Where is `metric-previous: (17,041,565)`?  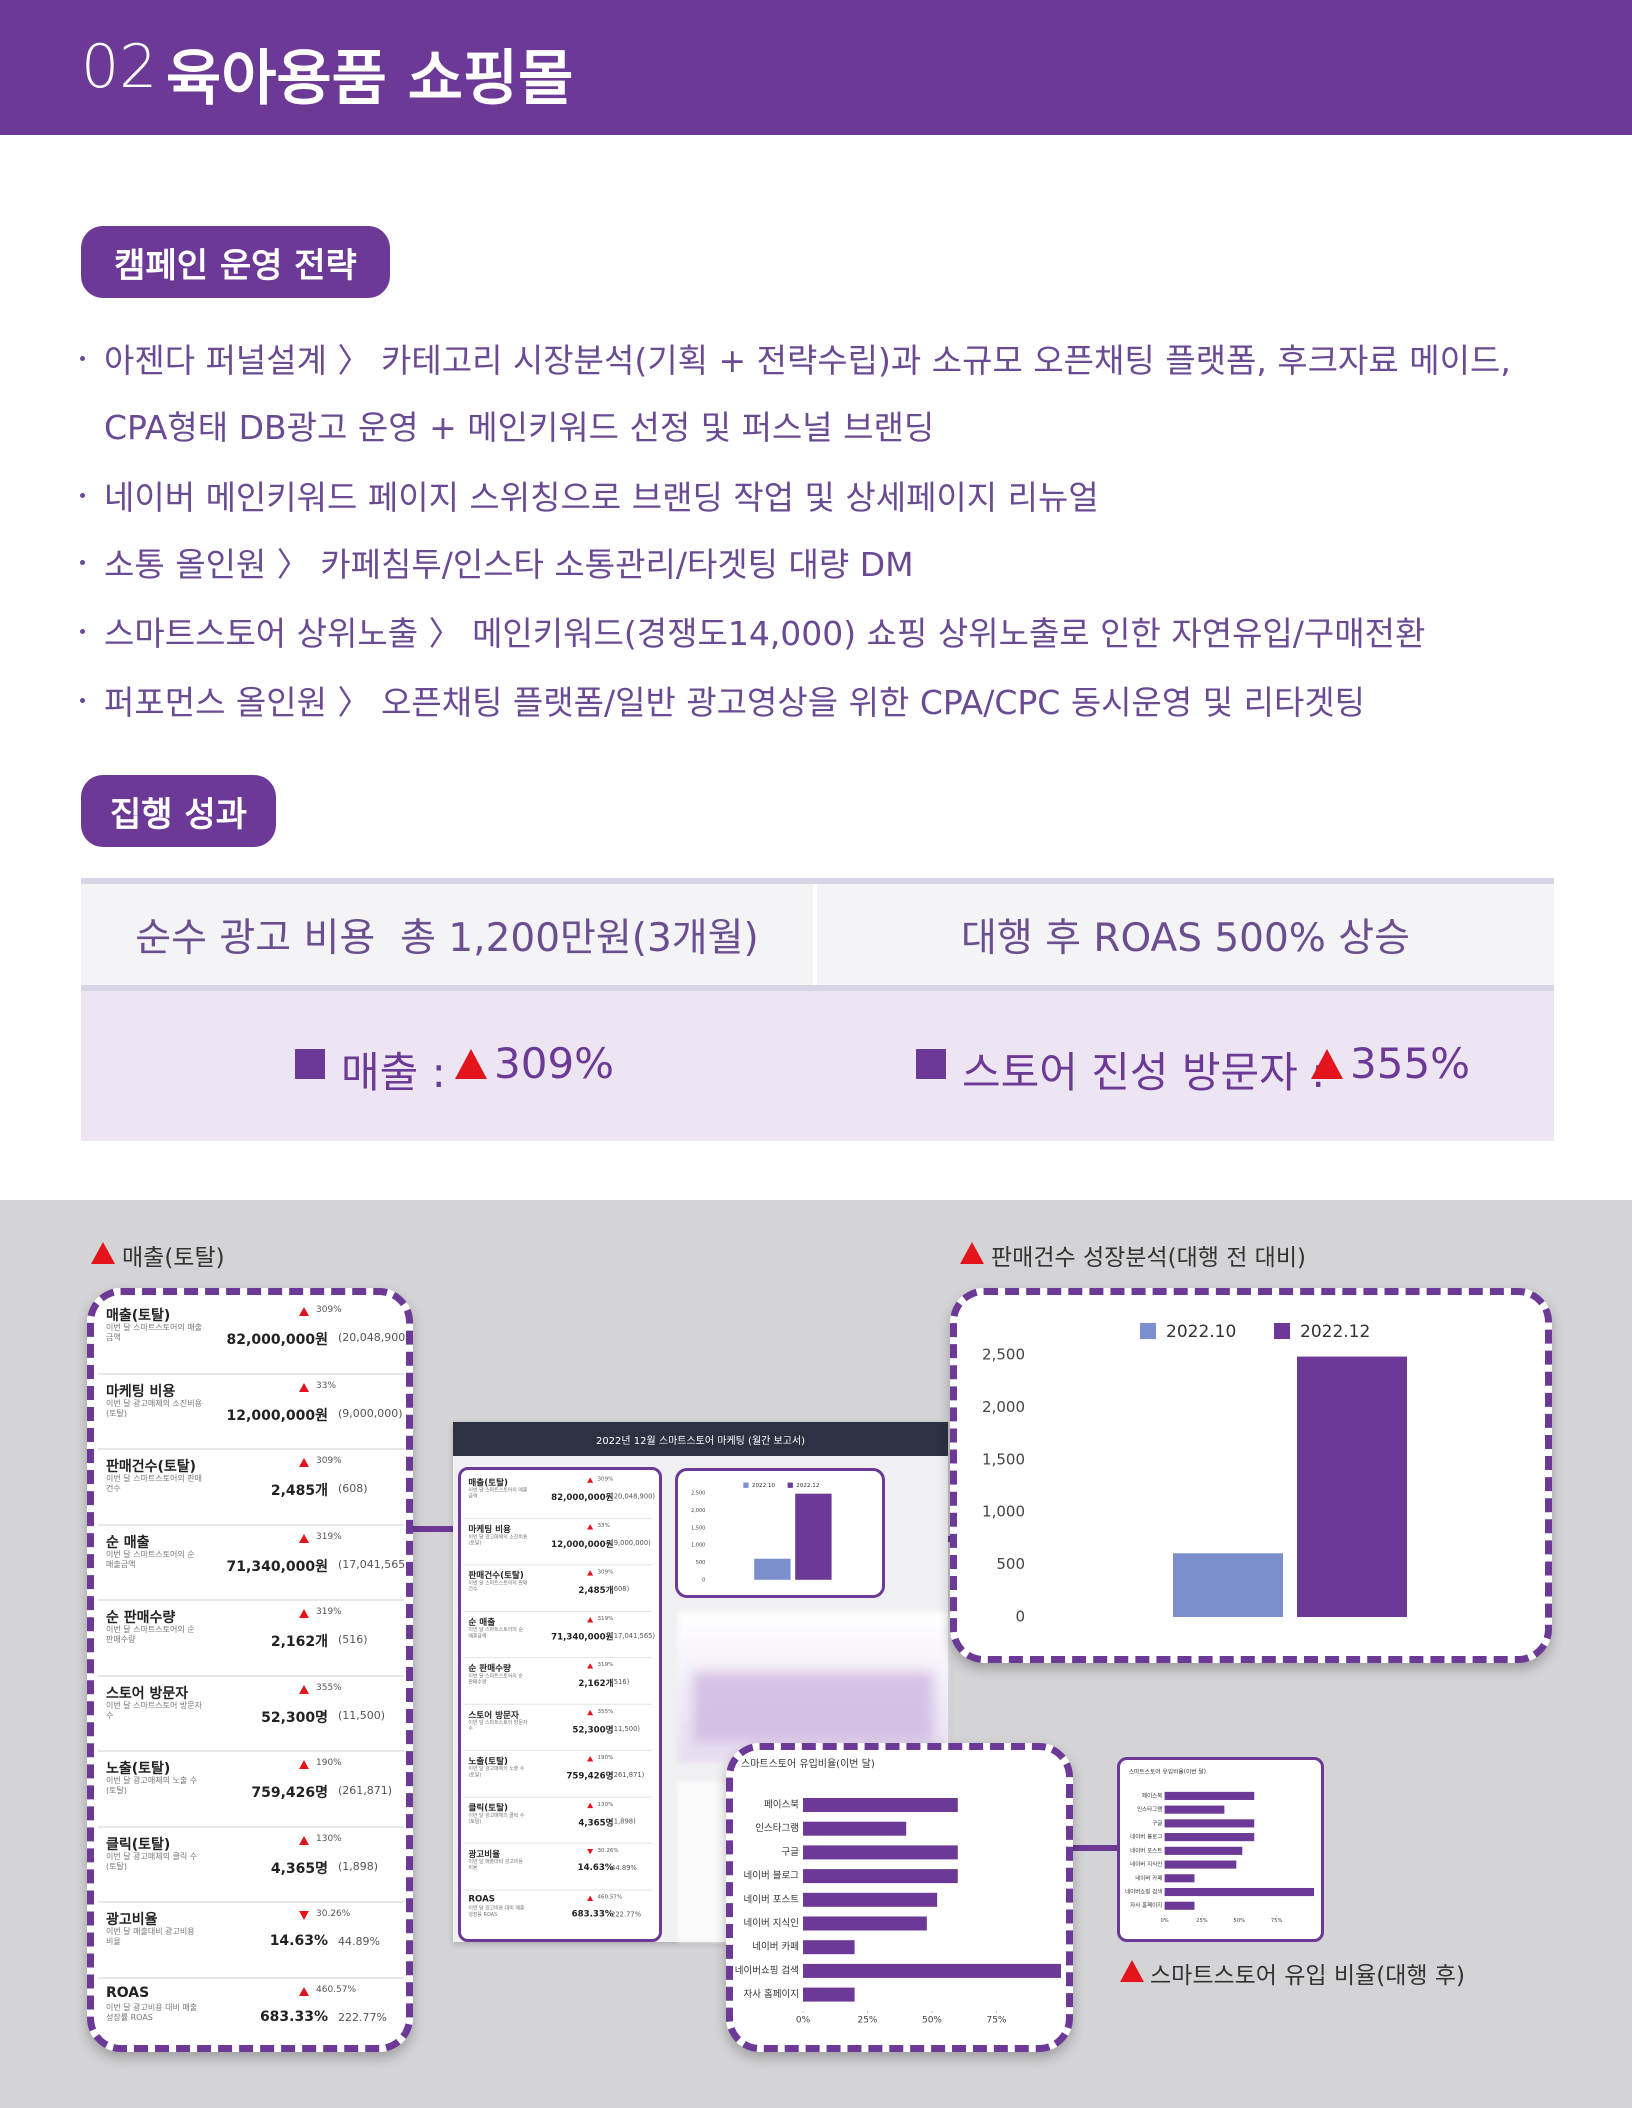 metric-previous: (17,041,565) is located at coordinates (633, 1635).